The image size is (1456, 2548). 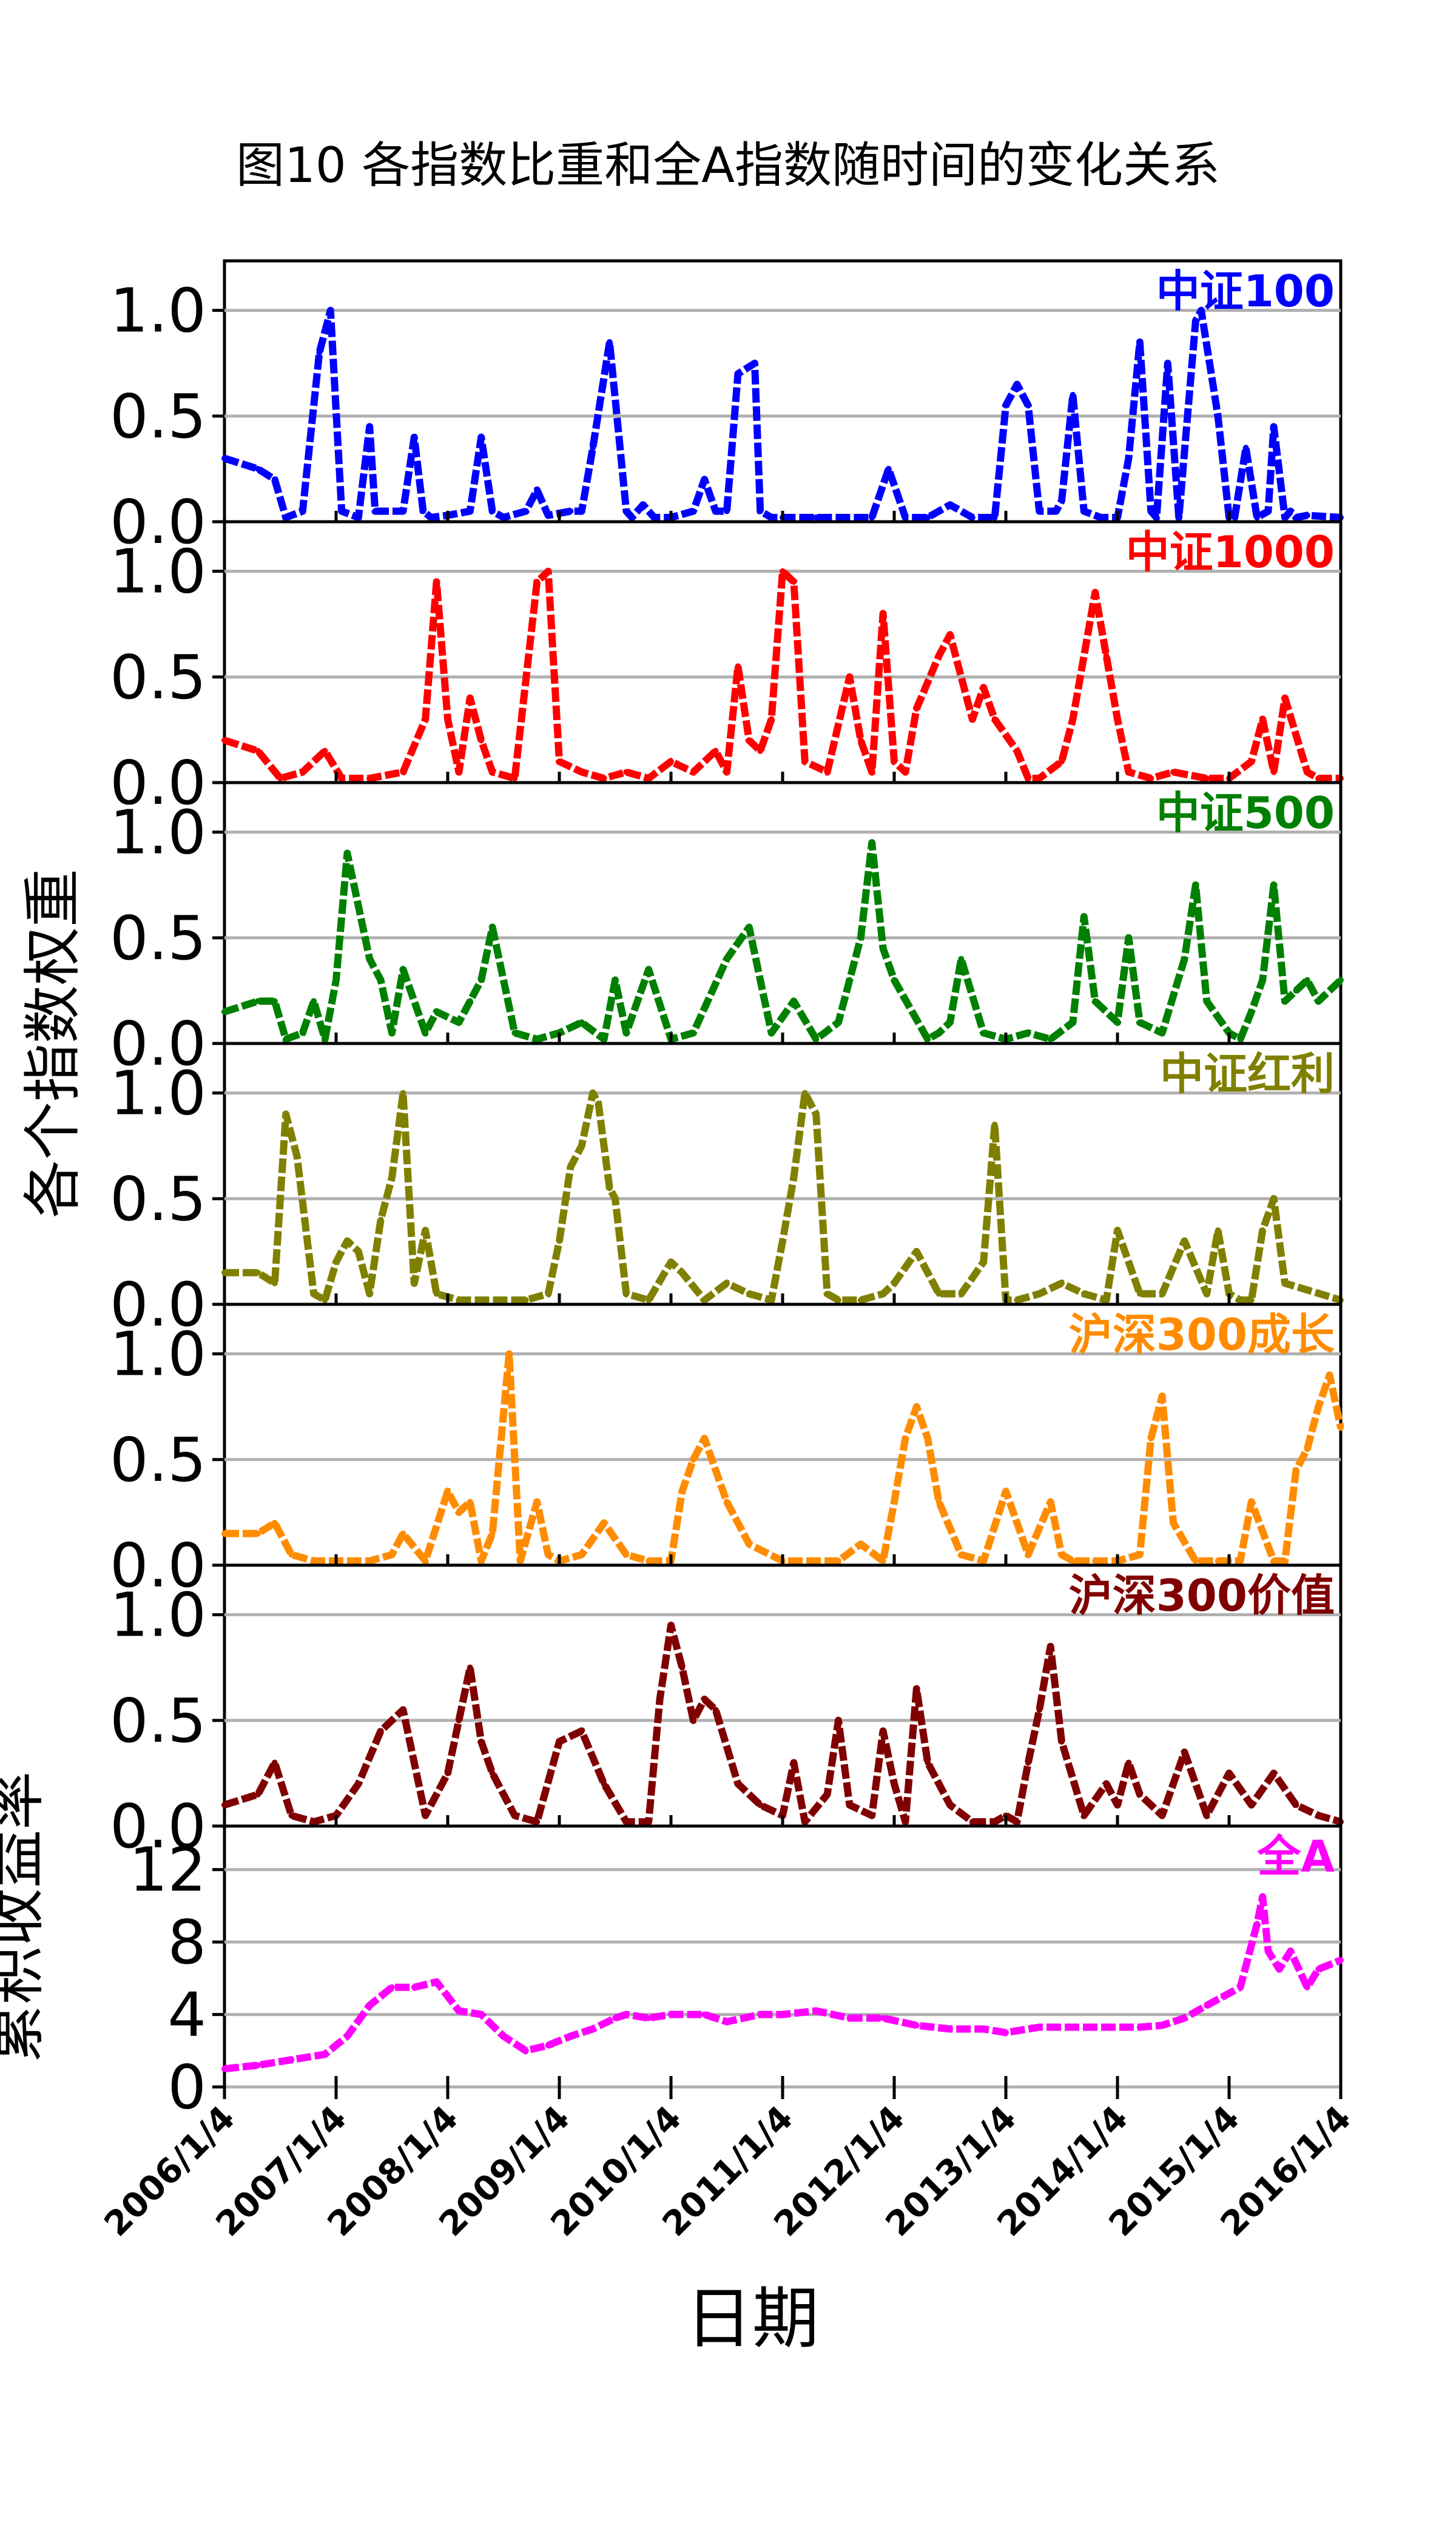 What do you see at coordinates (782, 413) in the screenshot?
I see `series-line` at bounding box center [782, 413].